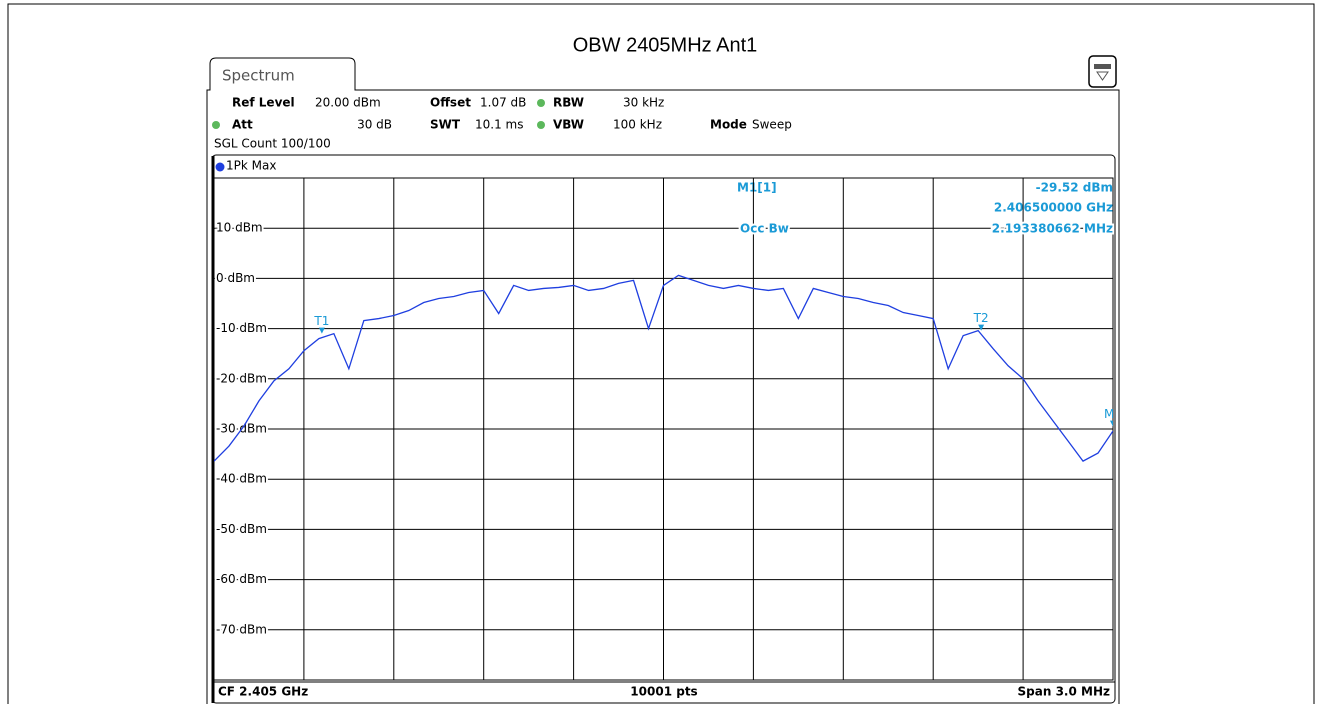 The height and width of the screenshot is (709, 1320). Describe the element at coordinates (772, 125) in the screenshot. I see `setting-value: Sweep` at that location.